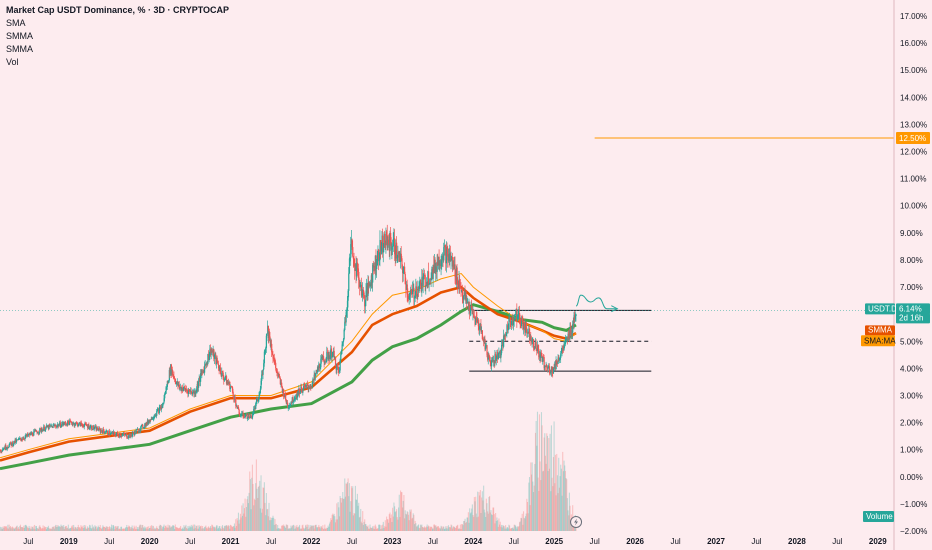 The image size is (932, 550). What do you see at coordinates (19, 49) in the screenshot?
I see `indicator-smma-2: SMMA` at bounding box center [19, 49].